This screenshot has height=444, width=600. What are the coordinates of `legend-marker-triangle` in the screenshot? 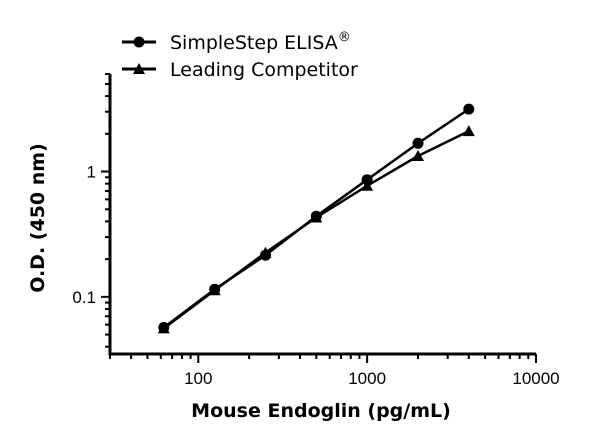 It's located at (139, 68).